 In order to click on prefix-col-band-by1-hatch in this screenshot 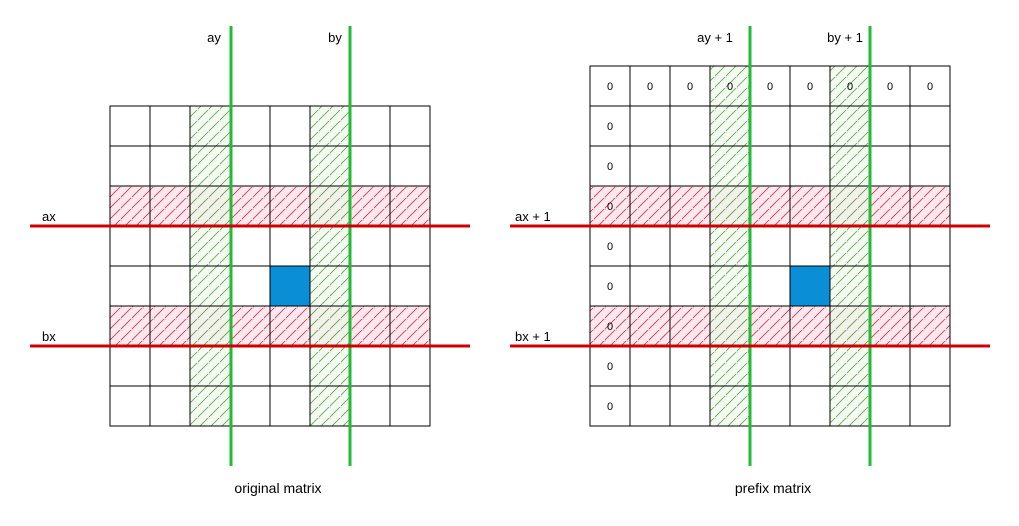, I will do `click(850, 246)`.